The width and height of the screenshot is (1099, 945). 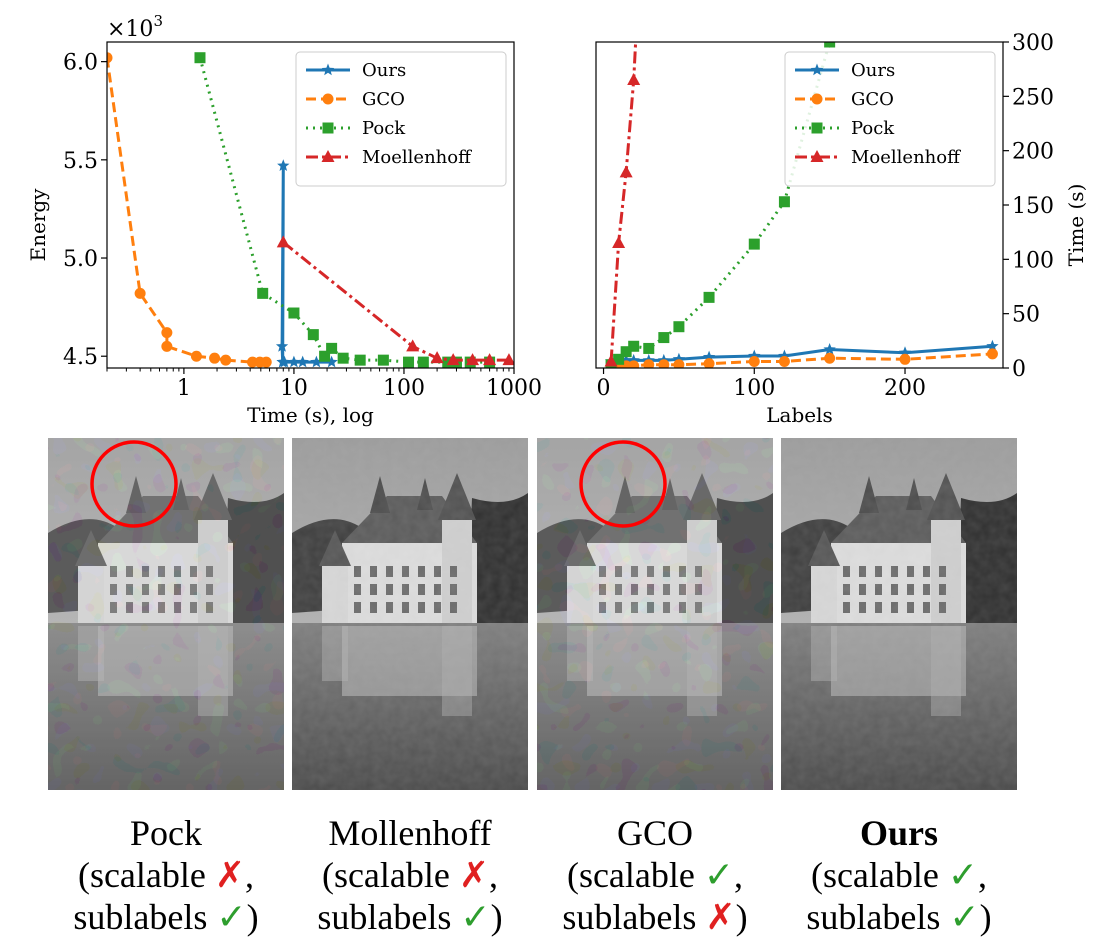 I want to click on series-gco, so click(x=189, y=210).